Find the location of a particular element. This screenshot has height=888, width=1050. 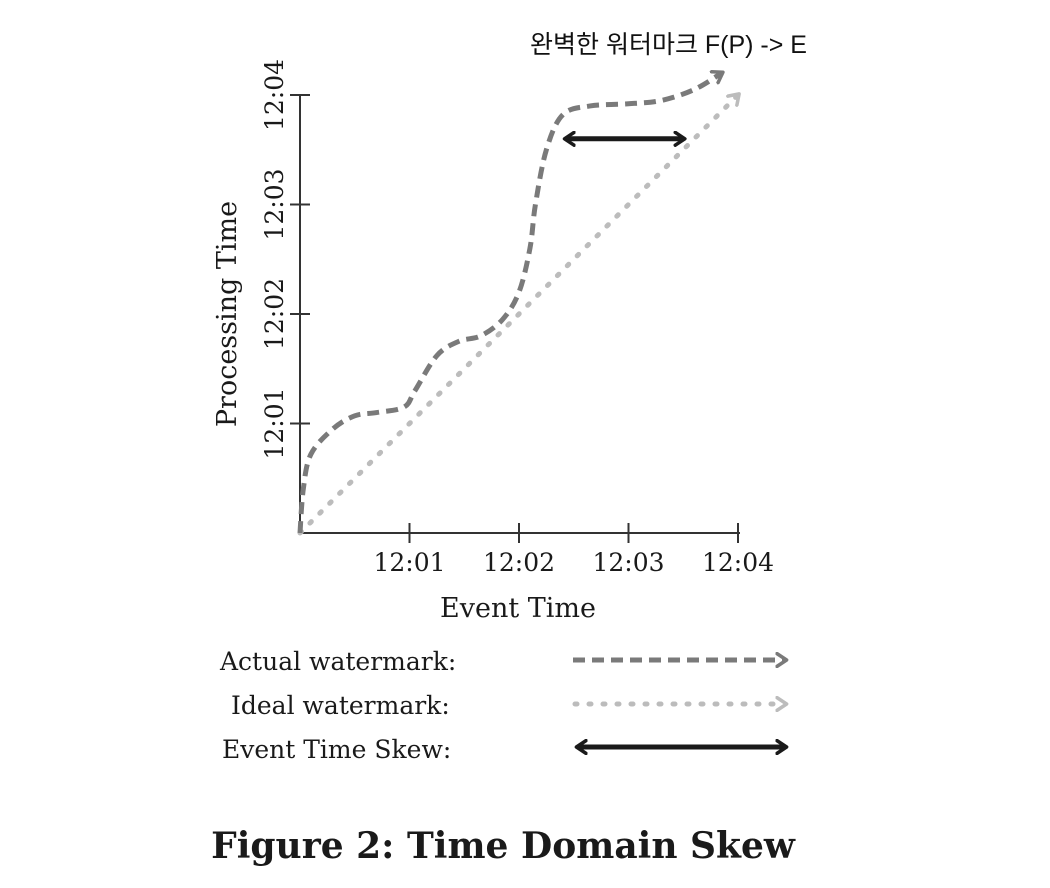

y-tick-label: 12:04 is located at coordinates (274, 95).